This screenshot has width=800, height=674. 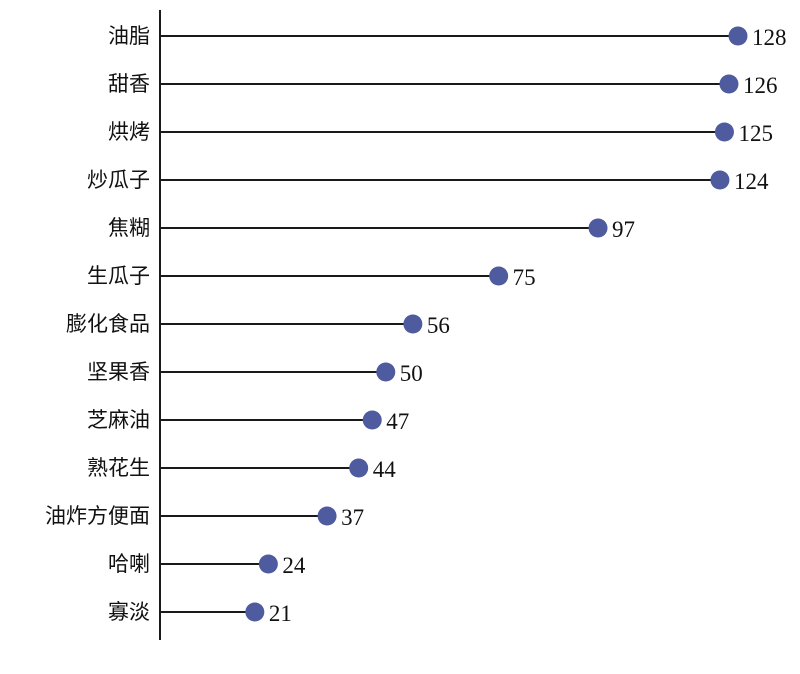 I want to click on category-label: 生瓜子, so click(x=118, y=276).